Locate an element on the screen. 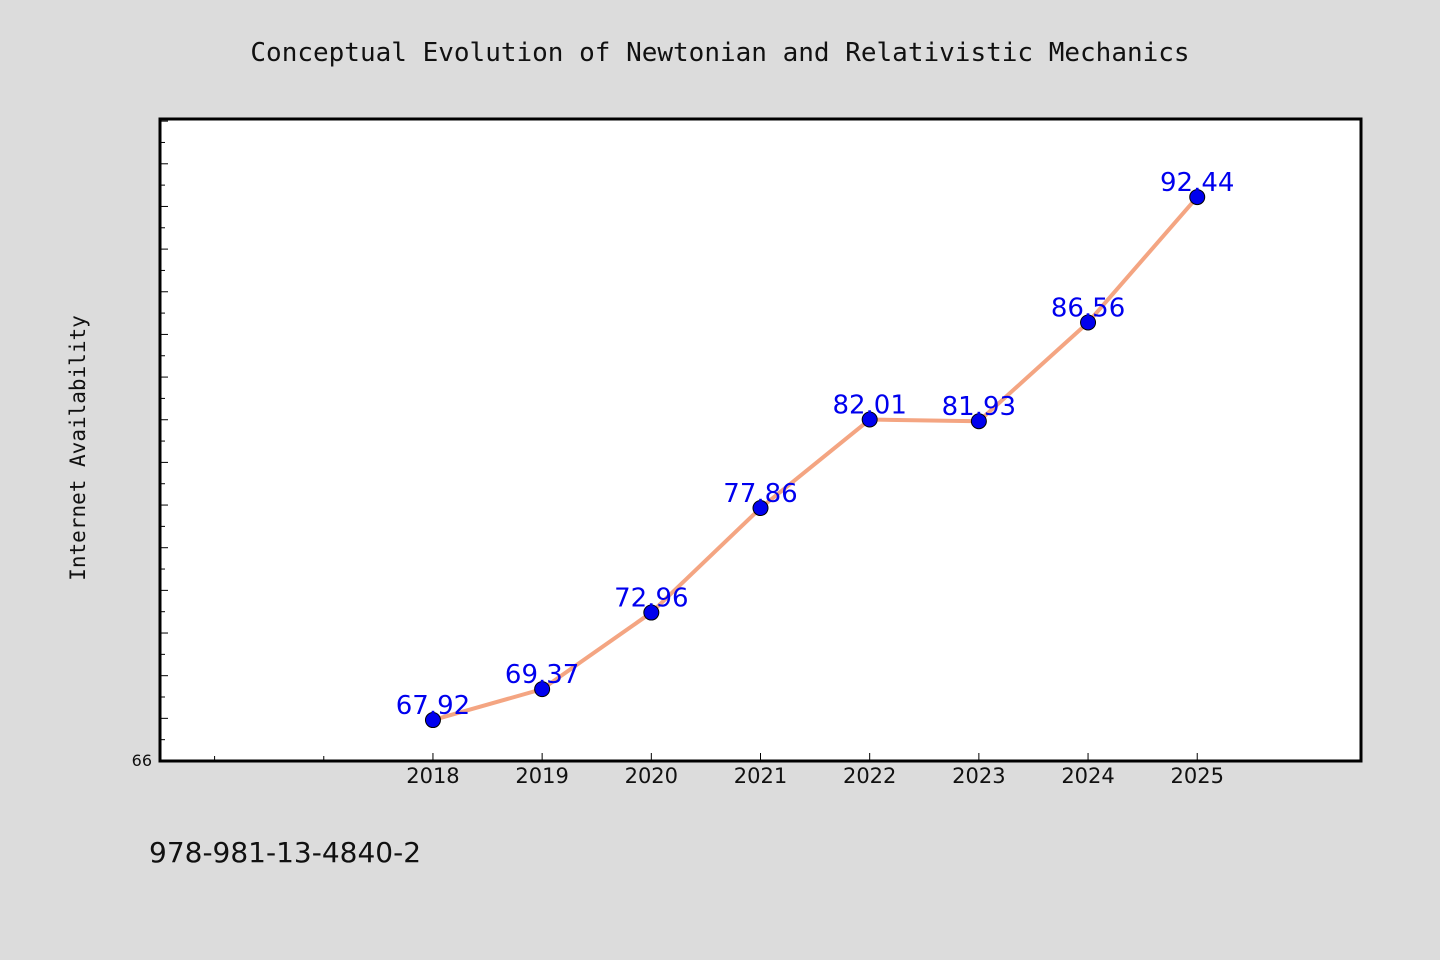 This screenshot has height=960, width=1440. x-ticks: 2018 2019 2020 2021 2022 2023 2024 2025 is located at coordinates (719, 770).